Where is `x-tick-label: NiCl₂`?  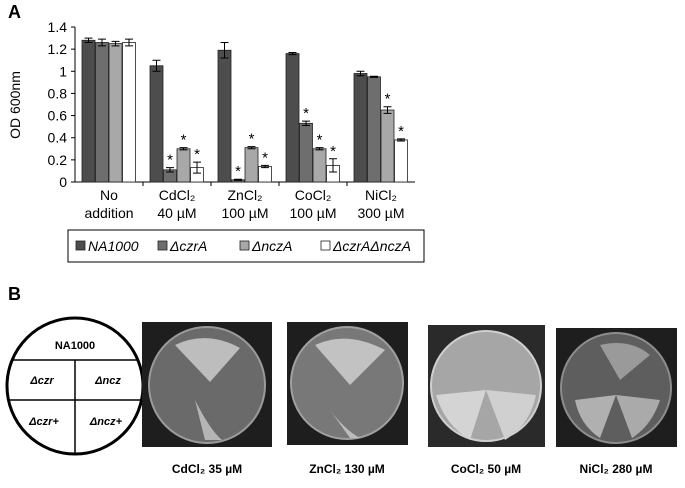 x-tick-label: NiCl₂ is located at coordinates (381, 195).